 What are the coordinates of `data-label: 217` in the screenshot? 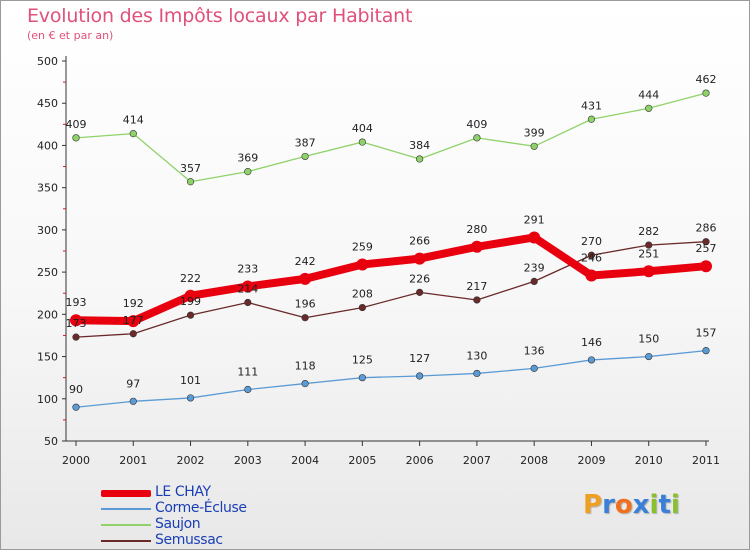 It's located at (476, 286).